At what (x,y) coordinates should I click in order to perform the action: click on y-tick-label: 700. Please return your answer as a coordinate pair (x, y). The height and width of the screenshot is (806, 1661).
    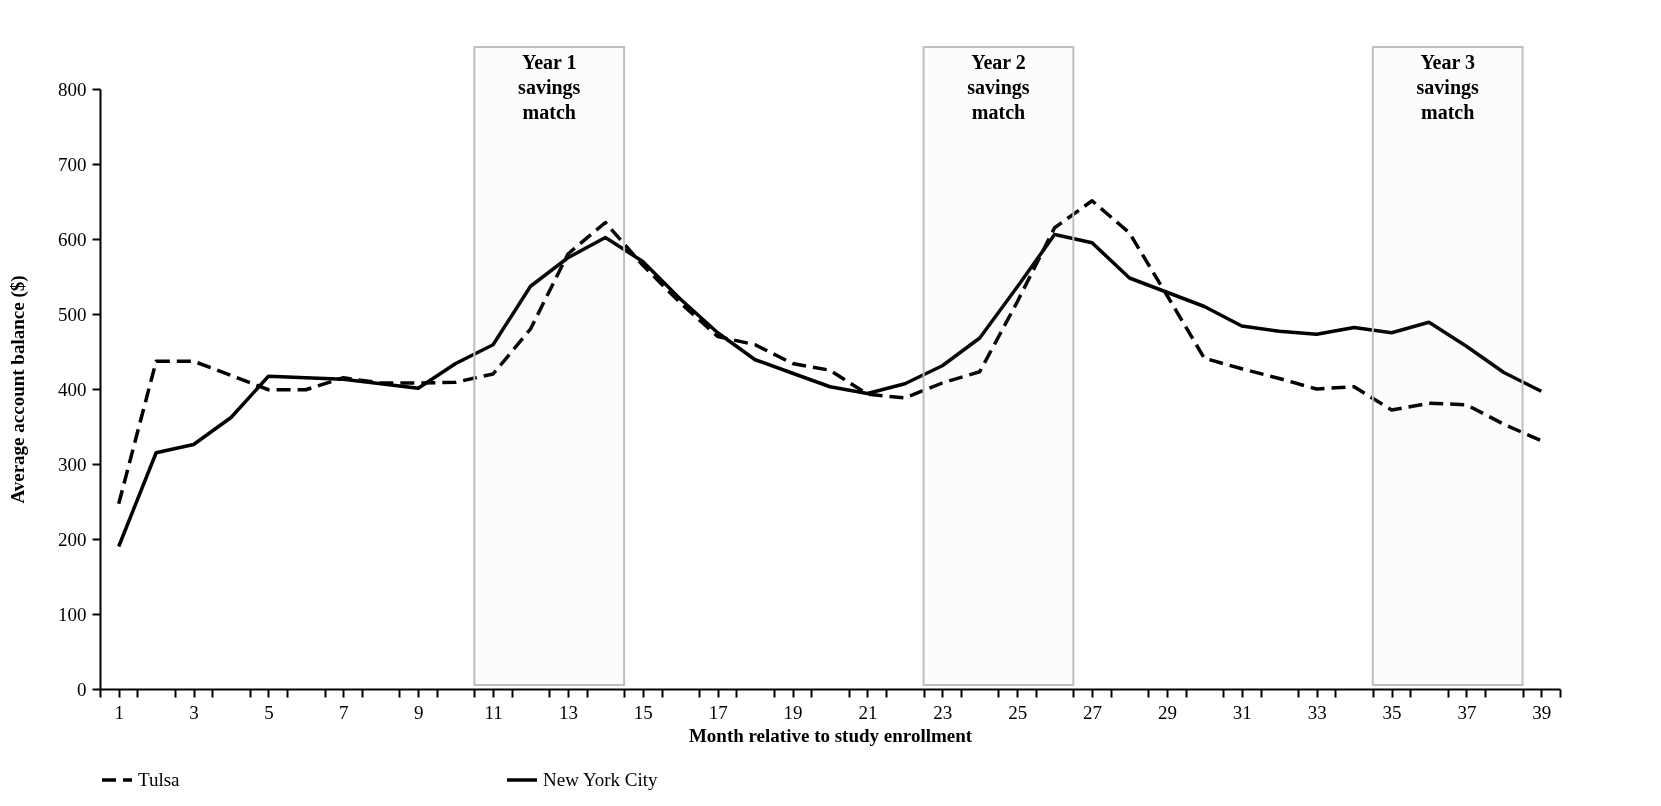
    Looking at the image, I should click on (72, 164).